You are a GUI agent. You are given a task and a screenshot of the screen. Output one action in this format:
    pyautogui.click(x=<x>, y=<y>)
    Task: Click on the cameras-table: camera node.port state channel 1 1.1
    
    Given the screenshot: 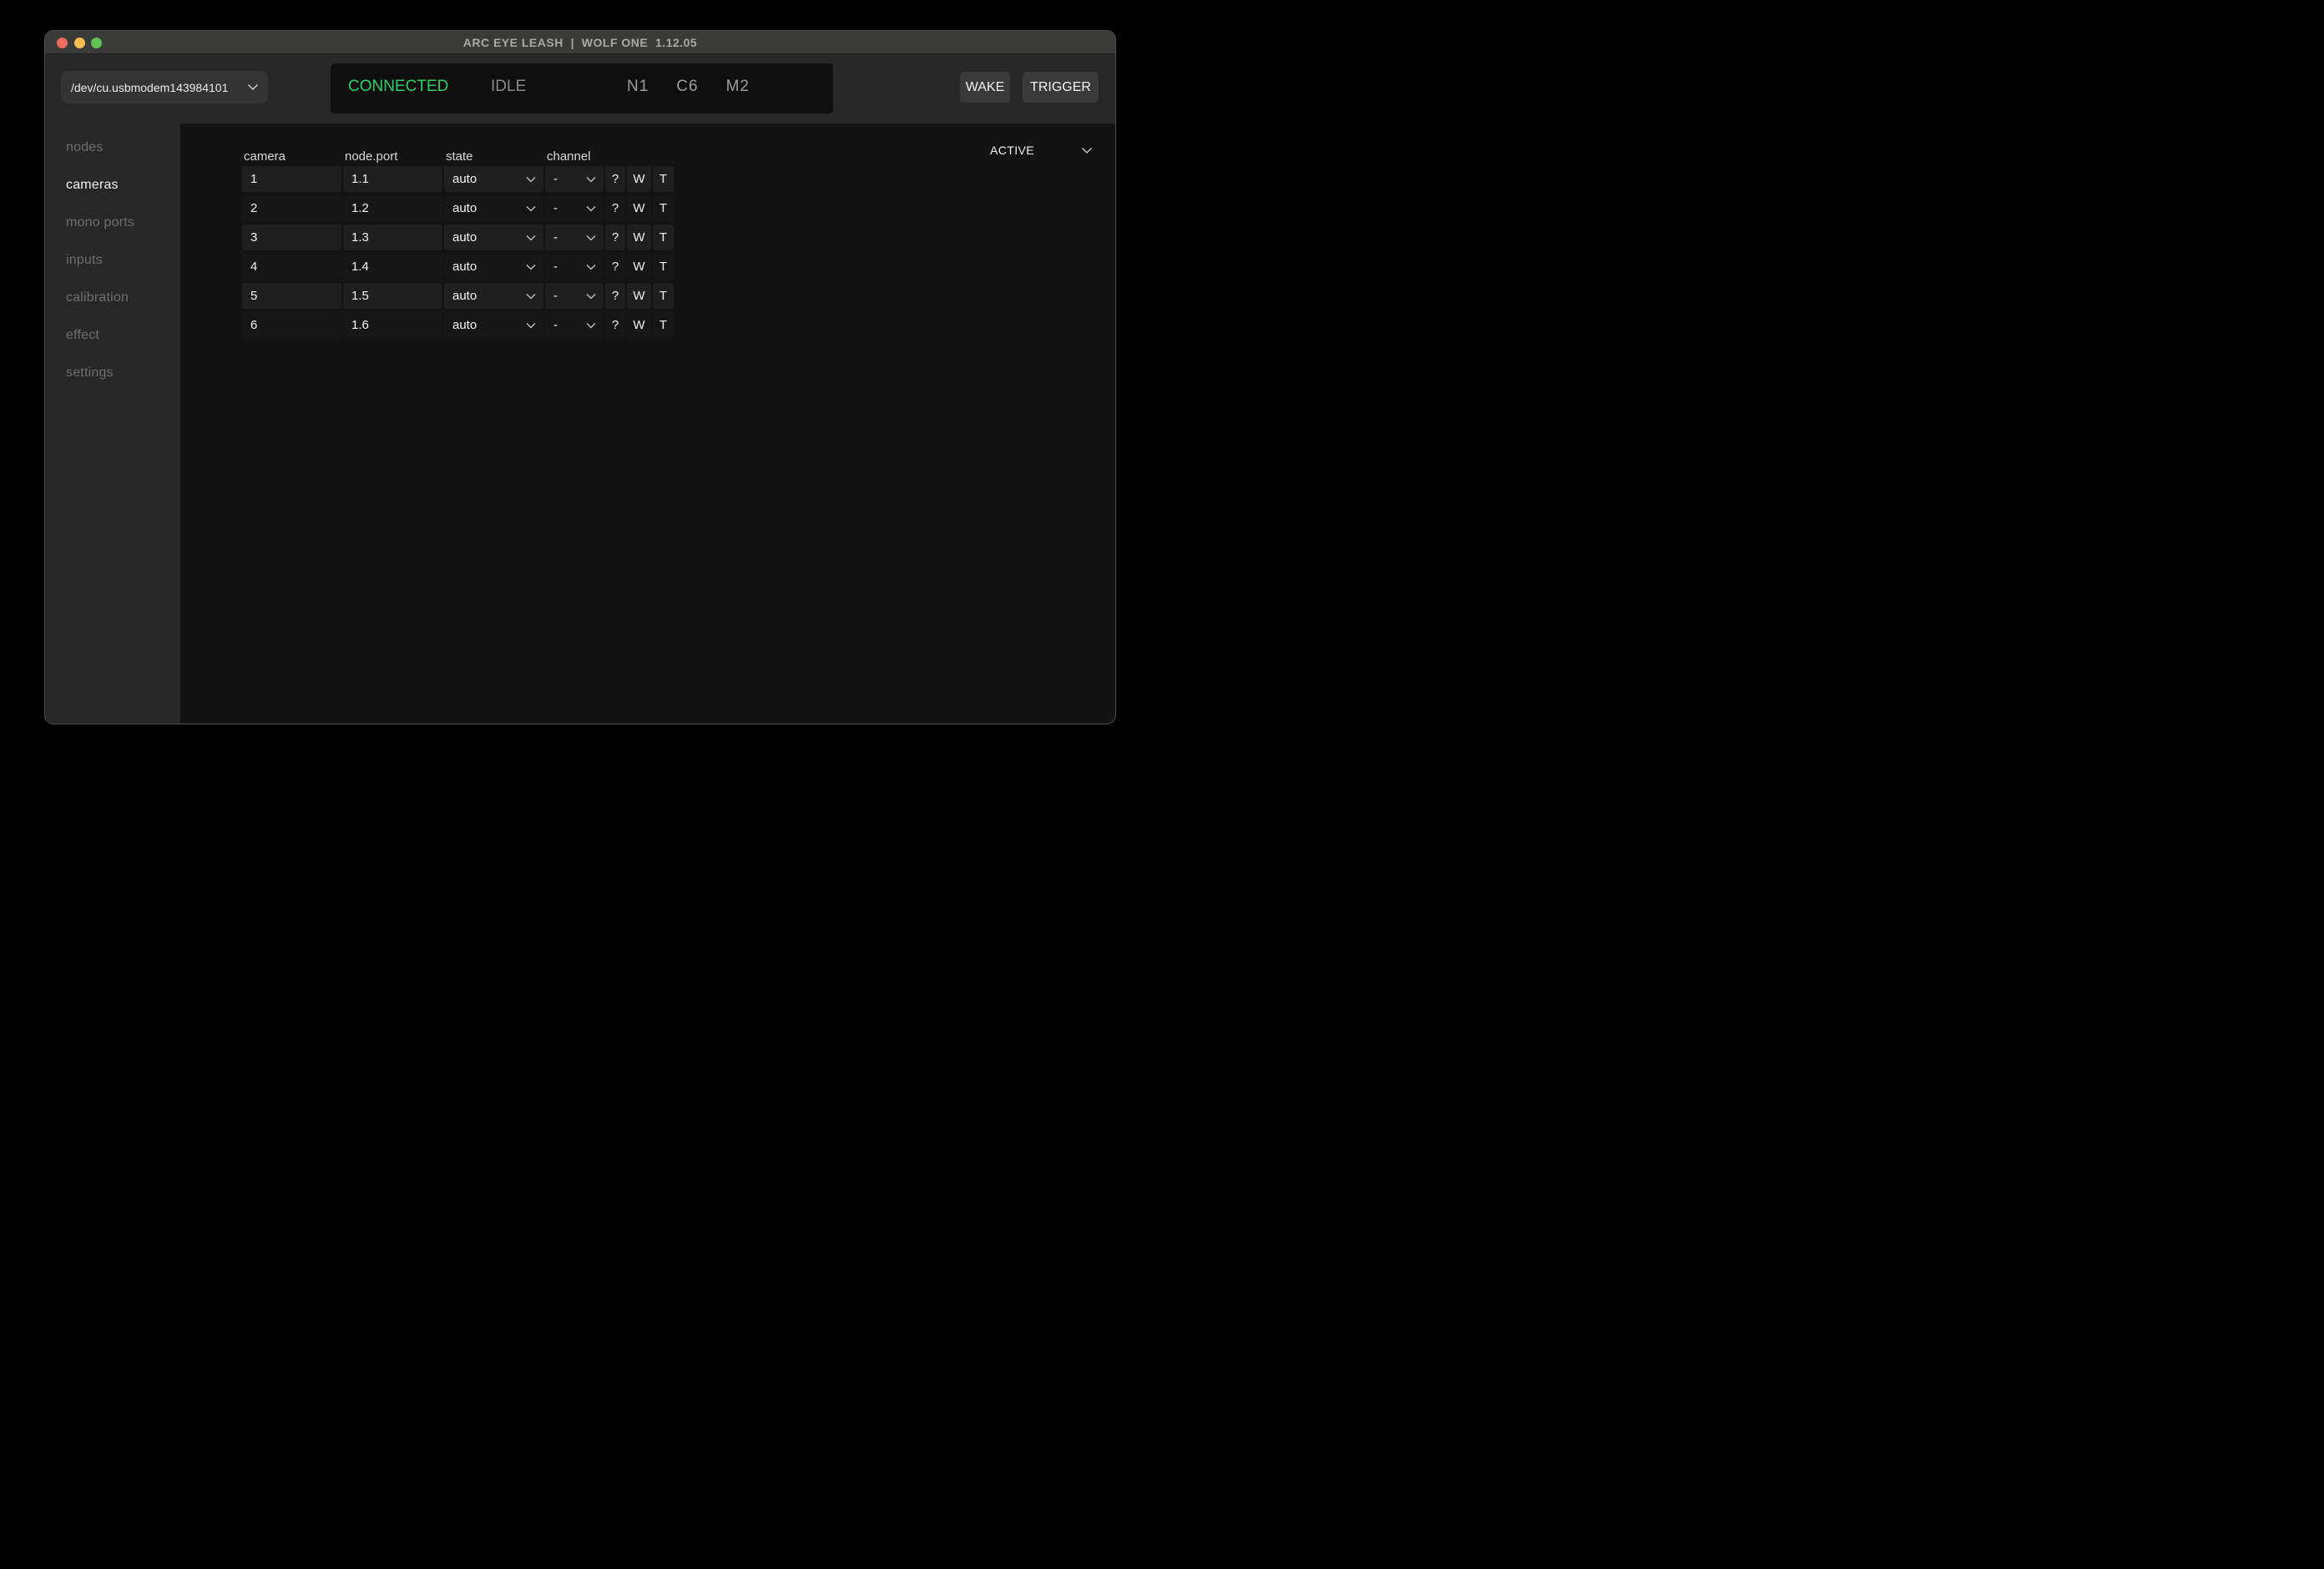 What is the action you would take?
    pyautogui.click(x=458, y=244)
    